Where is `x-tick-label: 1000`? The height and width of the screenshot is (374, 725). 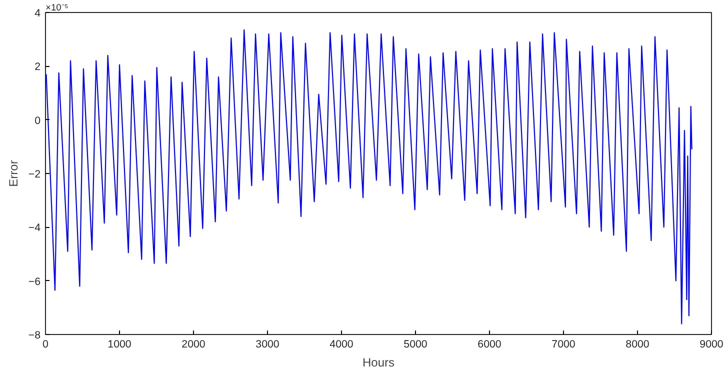 x-tick-label: 1000 is located at coordinates (120, 344).